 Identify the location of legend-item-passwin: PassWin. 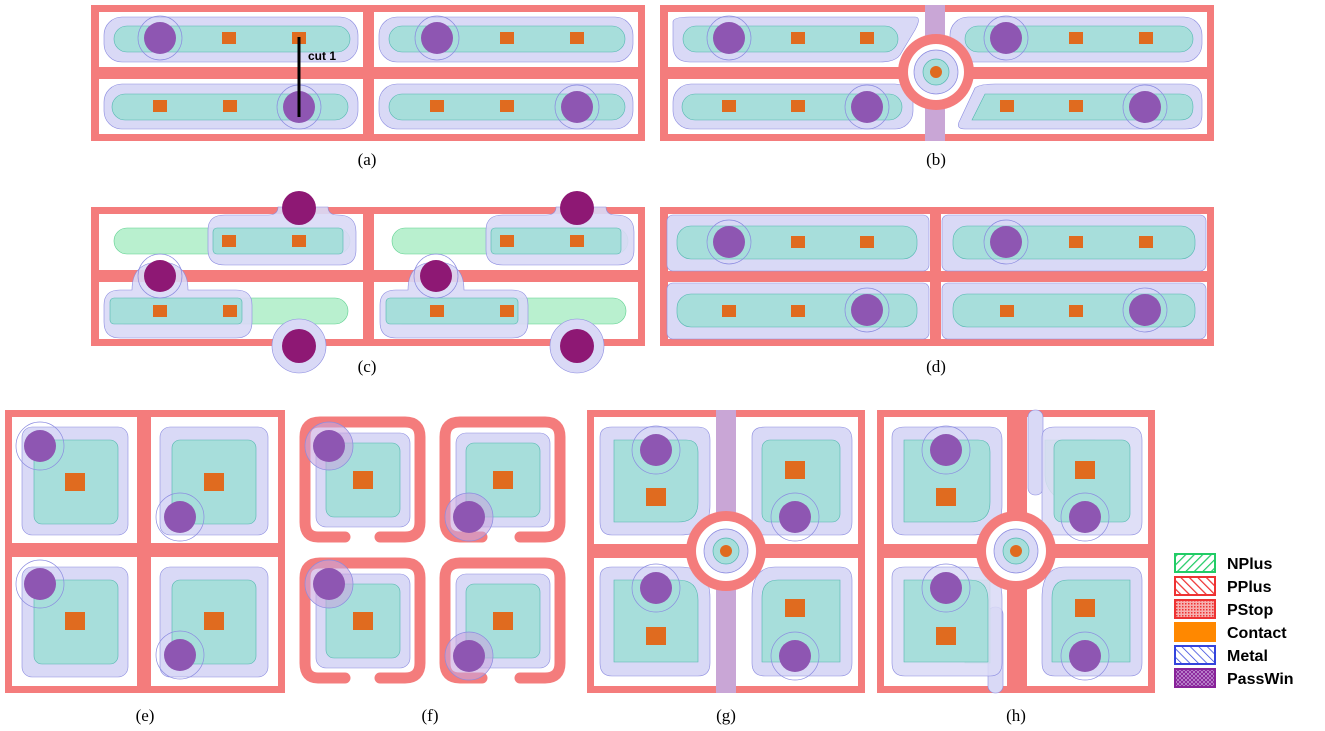
(1234, 678).